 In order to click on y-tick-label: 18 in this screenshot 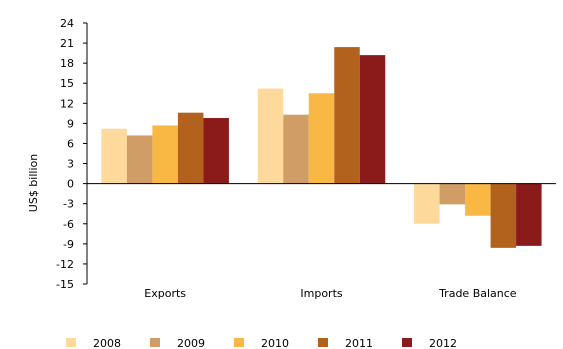, I will do `click(67, 63)`.